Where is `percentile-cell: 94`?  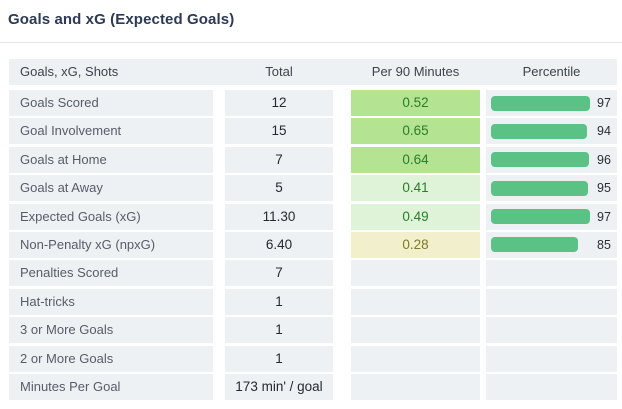
percentile-cell: 94 is located at coordinates (551, 131).